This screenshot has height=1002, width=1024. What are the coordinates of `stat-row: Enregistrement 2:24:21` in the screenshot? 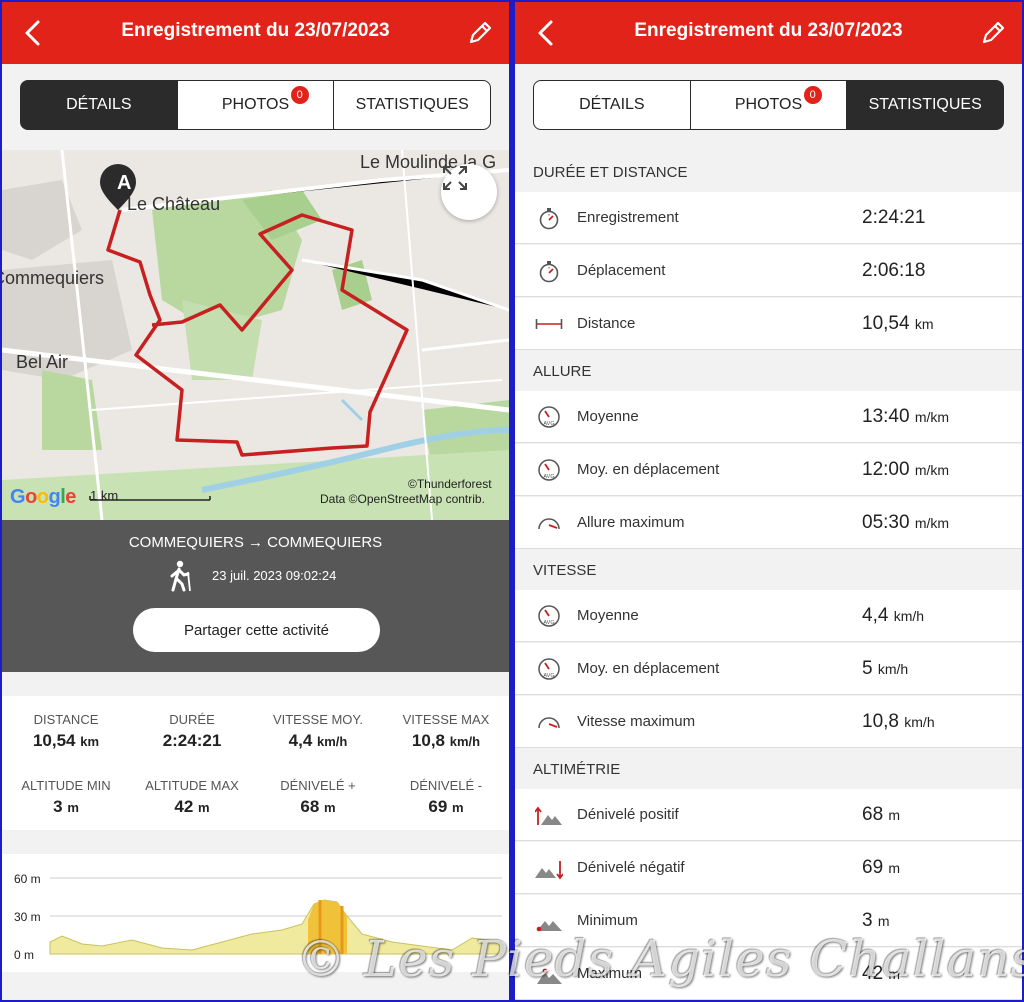 It's located at (768, 218).